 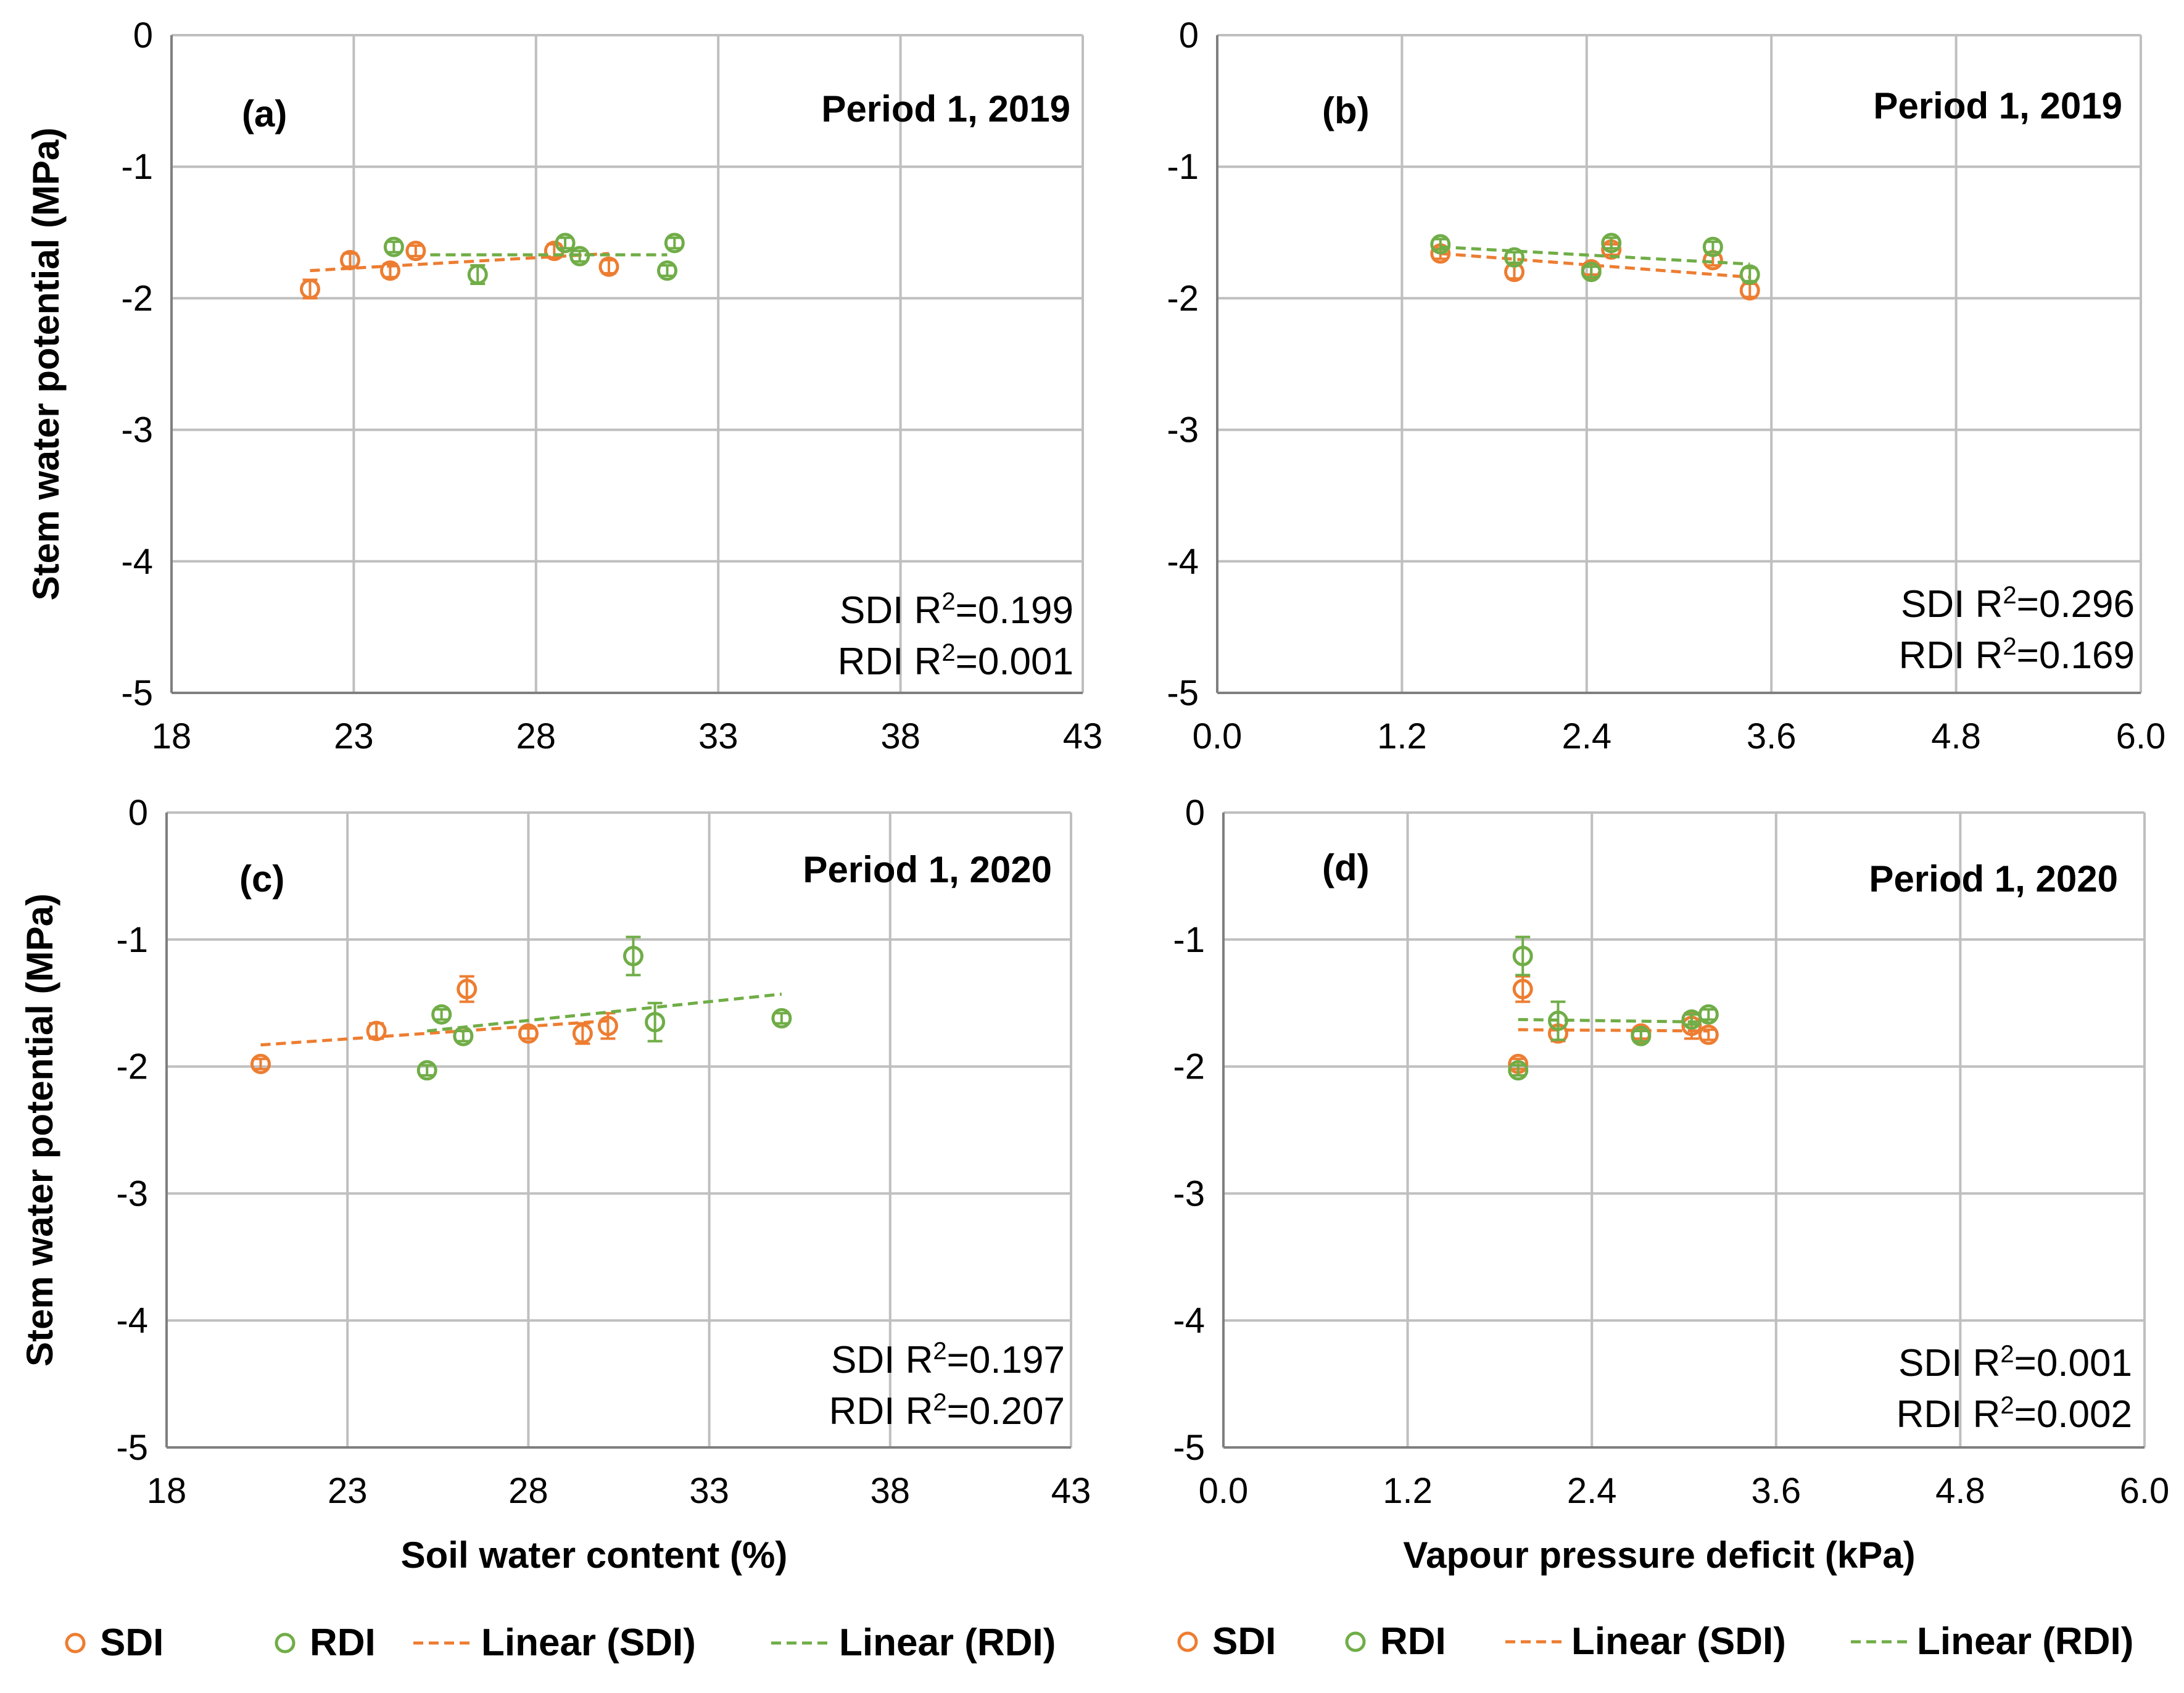 What do you see at coordinates (2018, 604) in the screenshot?
I see `sdi-r2-label: SDI R2=0.296` at bounding box center [2018, 604].